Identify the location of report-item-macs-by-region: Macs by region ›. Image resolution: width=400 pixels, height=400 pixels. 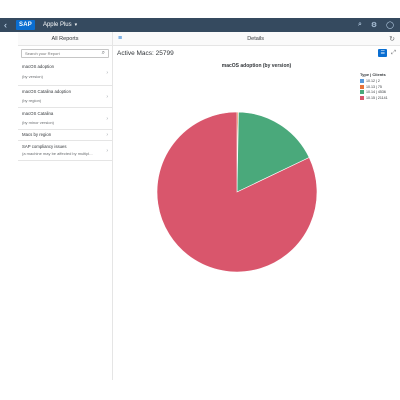
(65, 135).